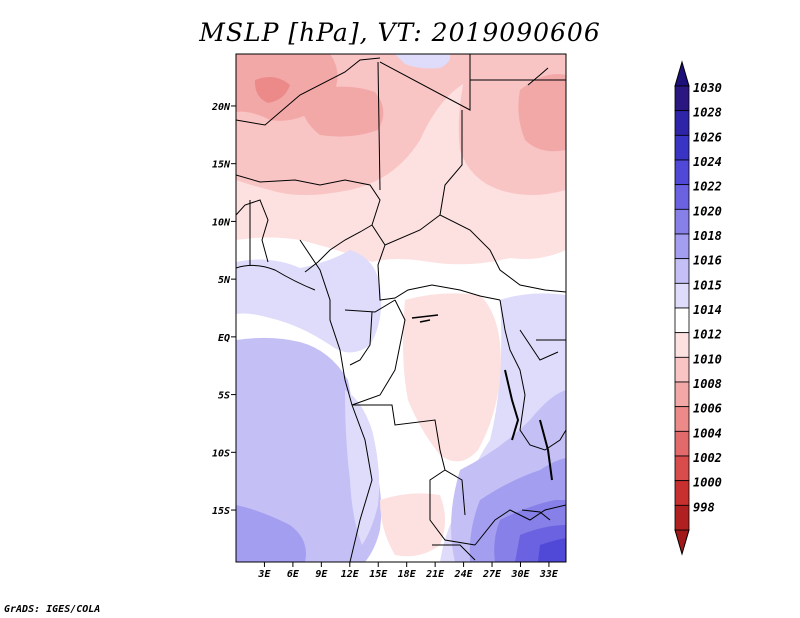 The width and height of the screenshot is (800, 618). Describe the element at coordinates (492, 574) in the screenshot. I see `lon-tick-label: 27E` at that location.